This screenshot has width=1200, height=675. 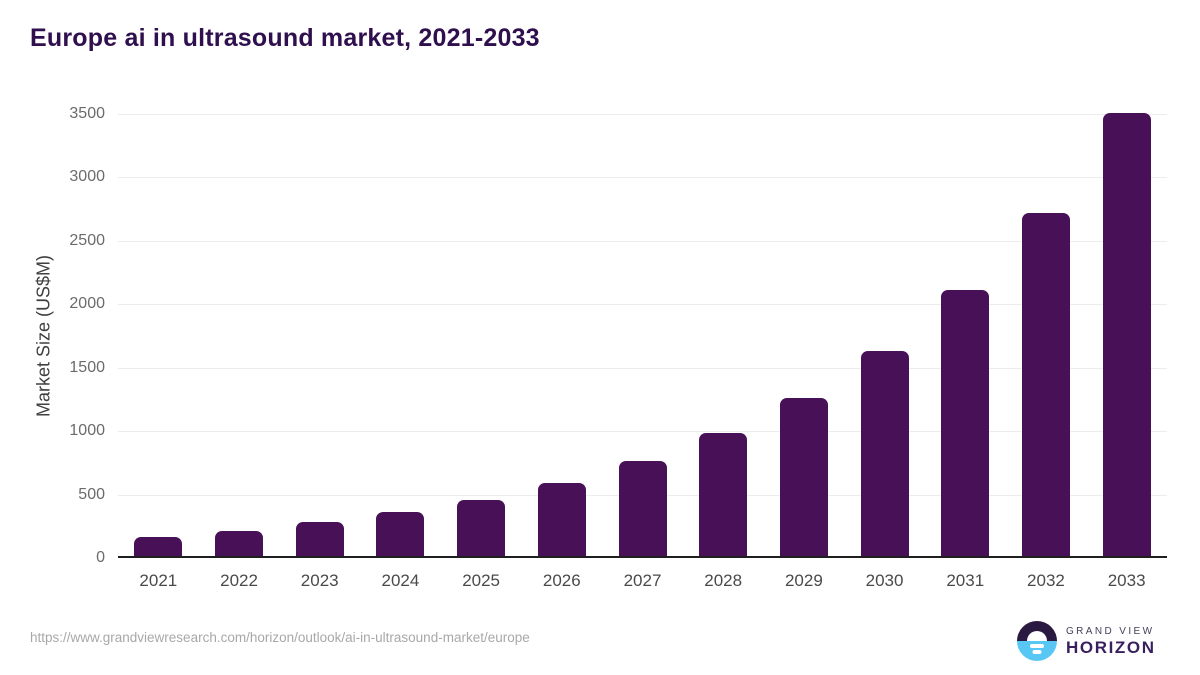 What do you see at coordinates (965, 424) in the screenshot?
I see `bar-2031` at bounding box center [965, 424].